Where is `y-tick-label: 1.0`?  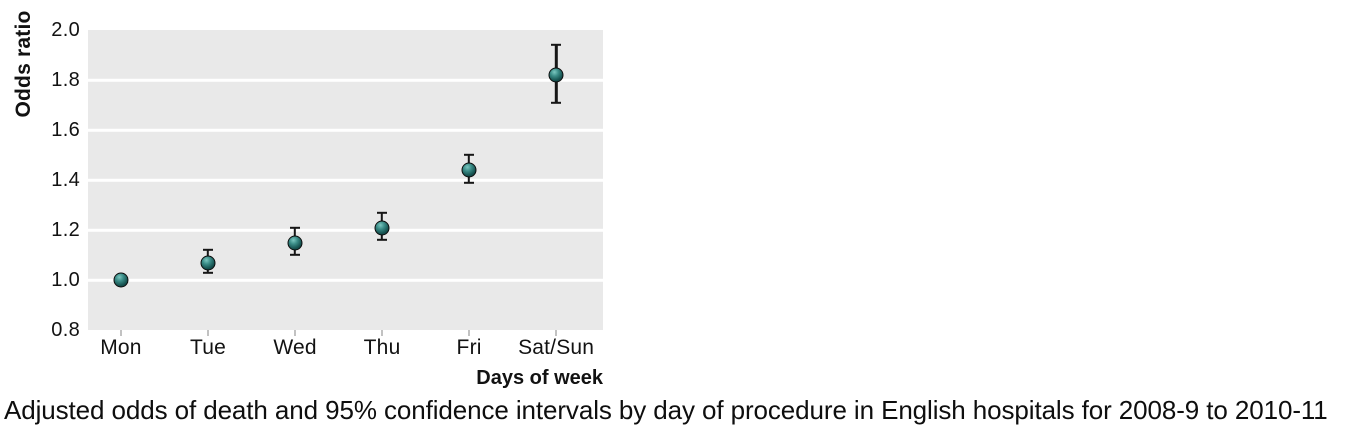 y-tick-label: 1.0 is located at coordinates (65, 280).